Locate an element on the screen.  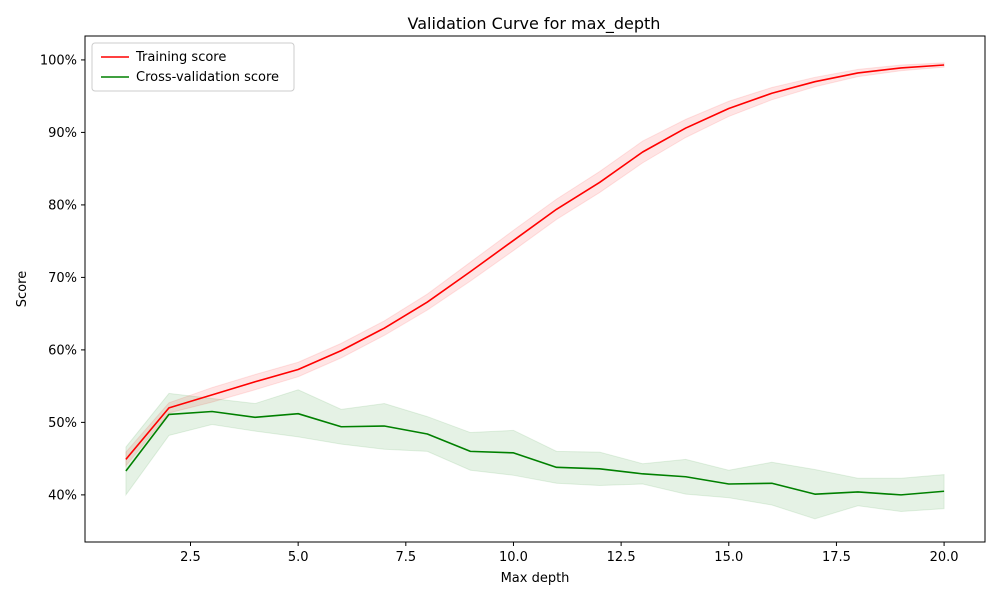
y-axis-title: Score is located at coordinates (22, 289).